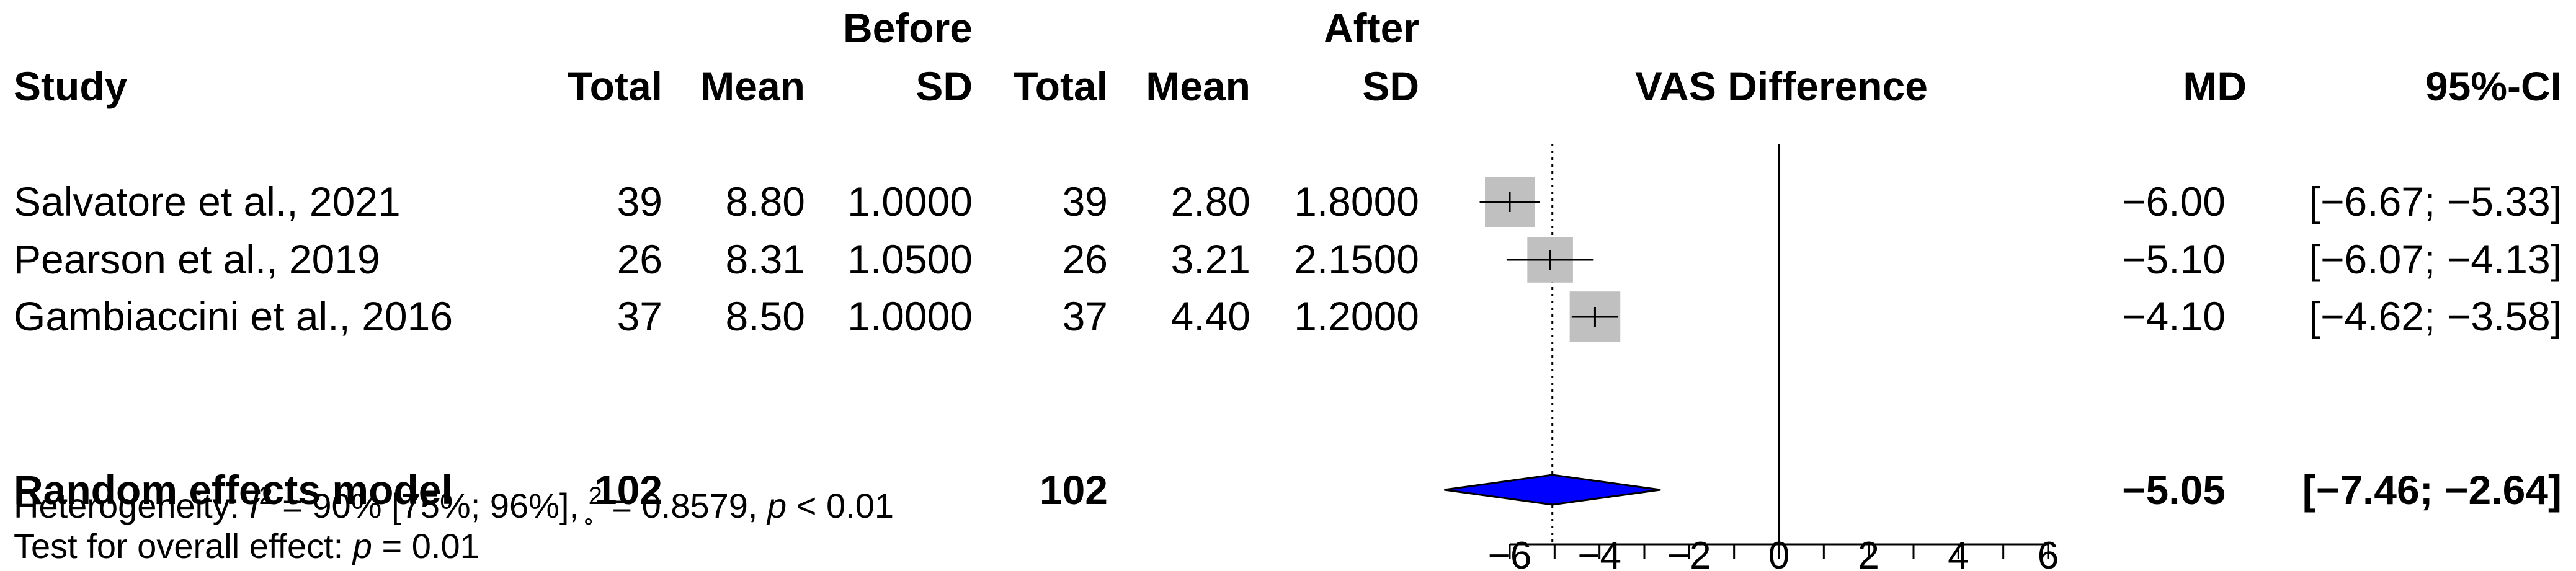 This screenshot has height=571, width=2576. I want to click on overall-p-symbol: p, so click(362, 545).